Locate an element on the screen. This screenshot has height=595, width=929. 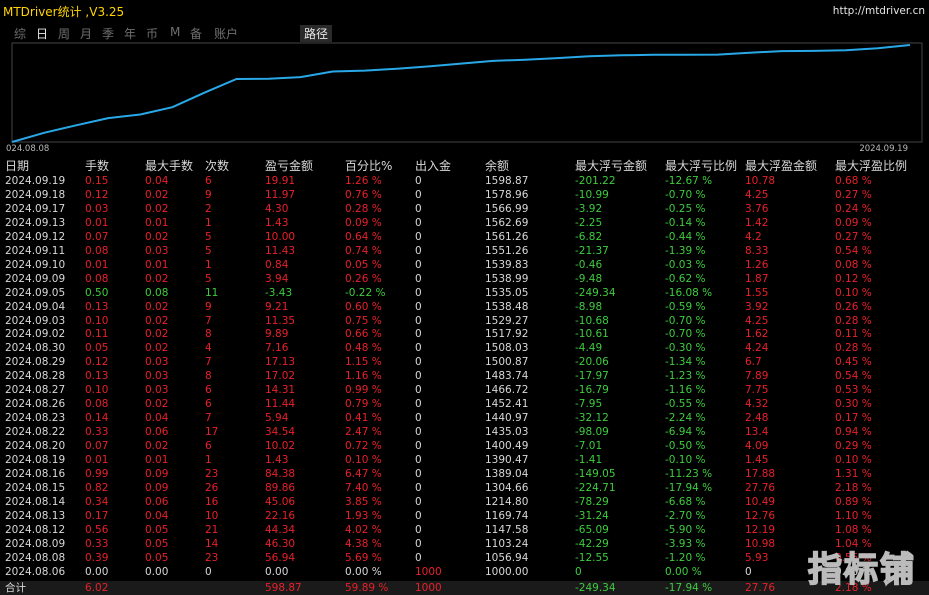
column-header: 最大浮盈金额 is located at coordinates (781, 166).